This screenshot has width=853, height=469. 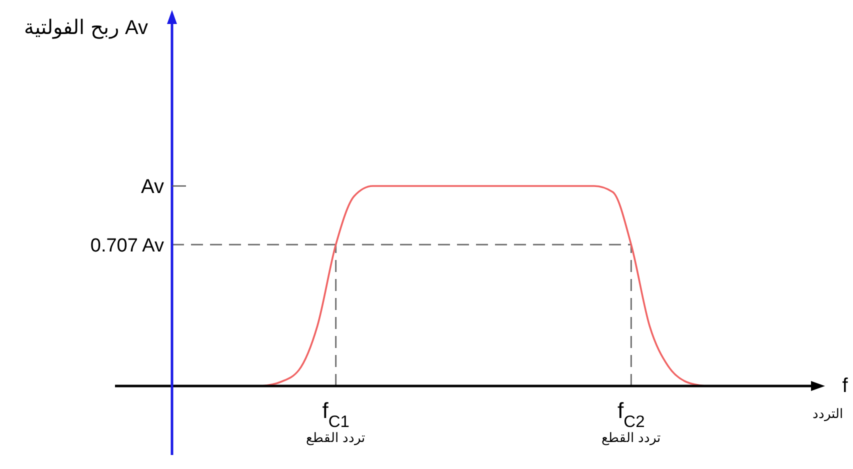 What do you see at coordinates (127, 246) in the screenshot?
I see `ref-line-label: 0.707 Av` at bounding box center [127, 246].